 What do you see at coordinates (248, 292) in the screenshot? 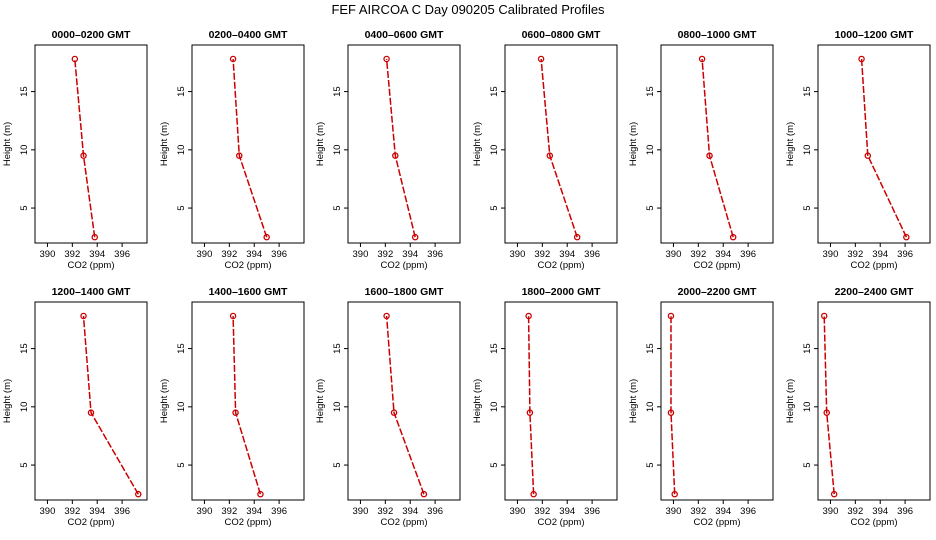
I see `panel-title: 1400–1600 GMT` at bounding box center [248, 292].